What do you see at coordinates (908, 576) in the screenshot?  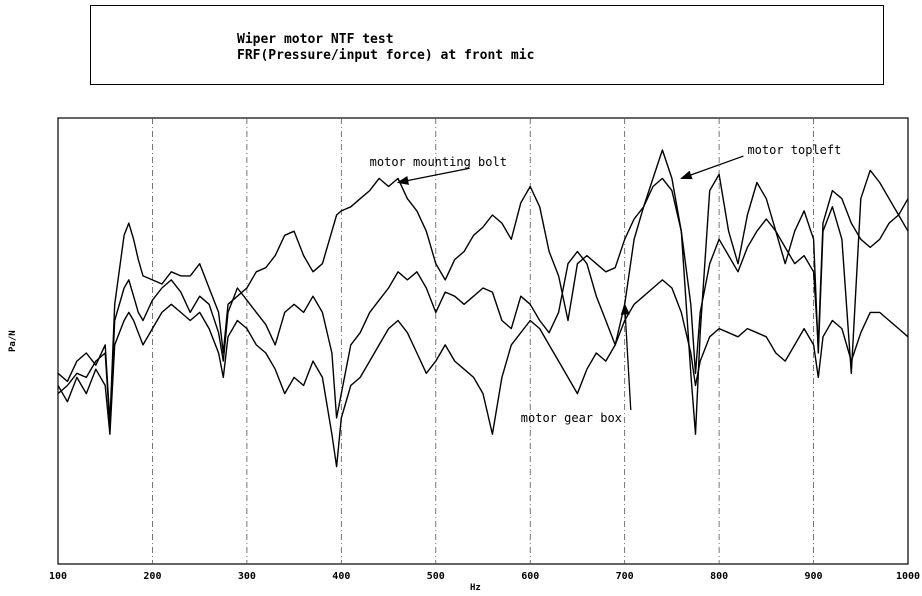 I see `x-tick-label-1000: 1000` at bounding box center [908, 576].